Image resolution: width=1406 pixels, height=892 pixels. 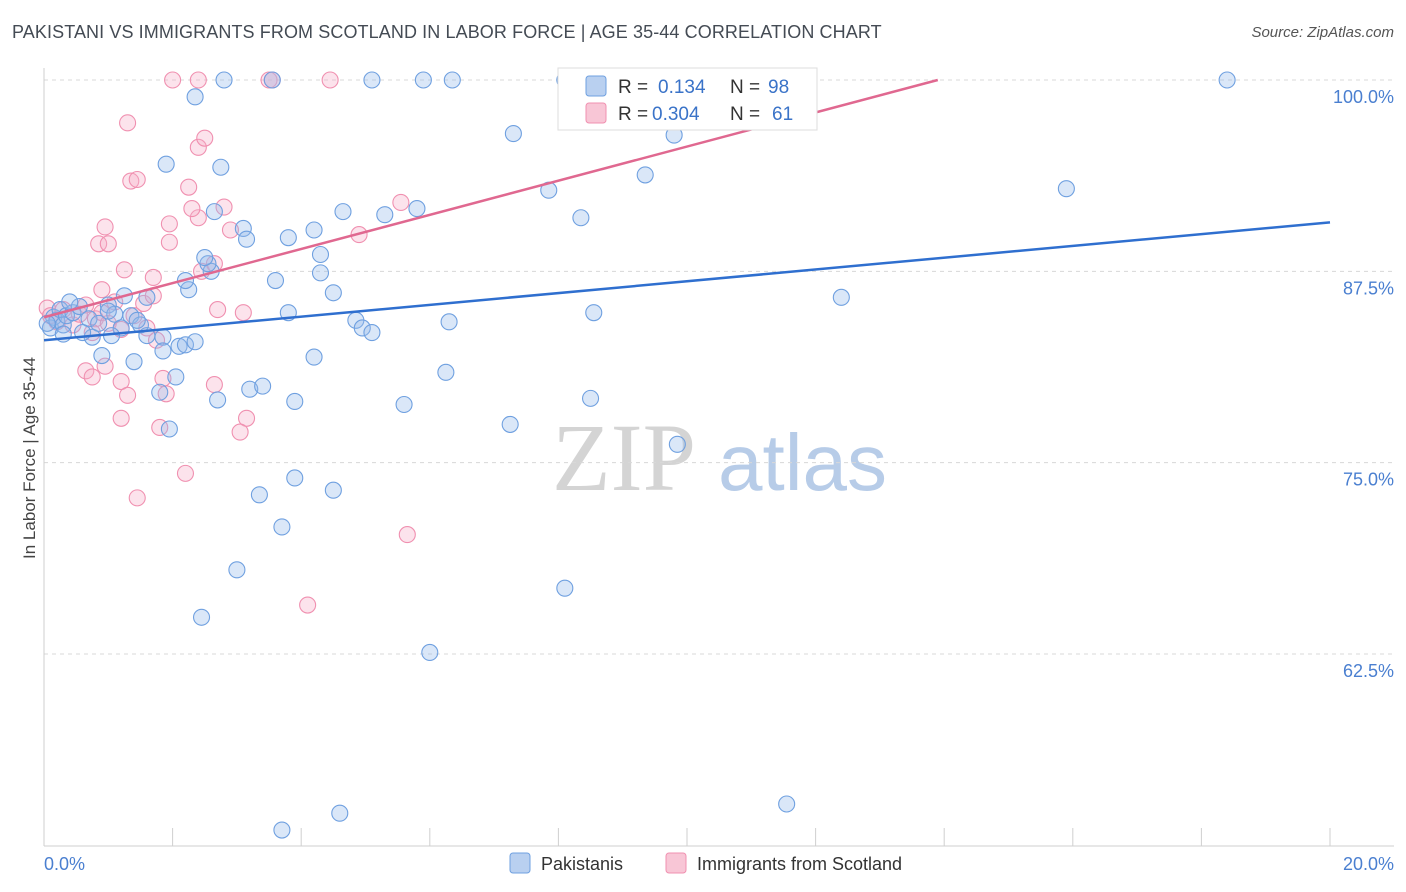 I want to click on source-label: Source: ZipAtlas.com, so click(x=1322, y=32).